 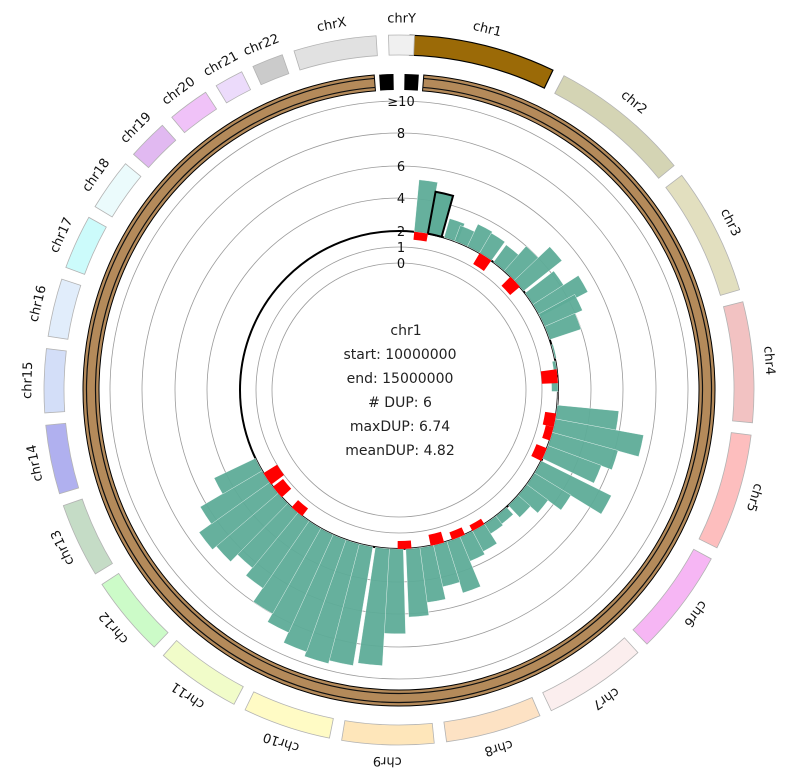 What do you see at coordinates (400, 427) in the screenshot?
I see `tooltip-max-dup: maxDUP: 6.74` at bounding box center [400, 427].